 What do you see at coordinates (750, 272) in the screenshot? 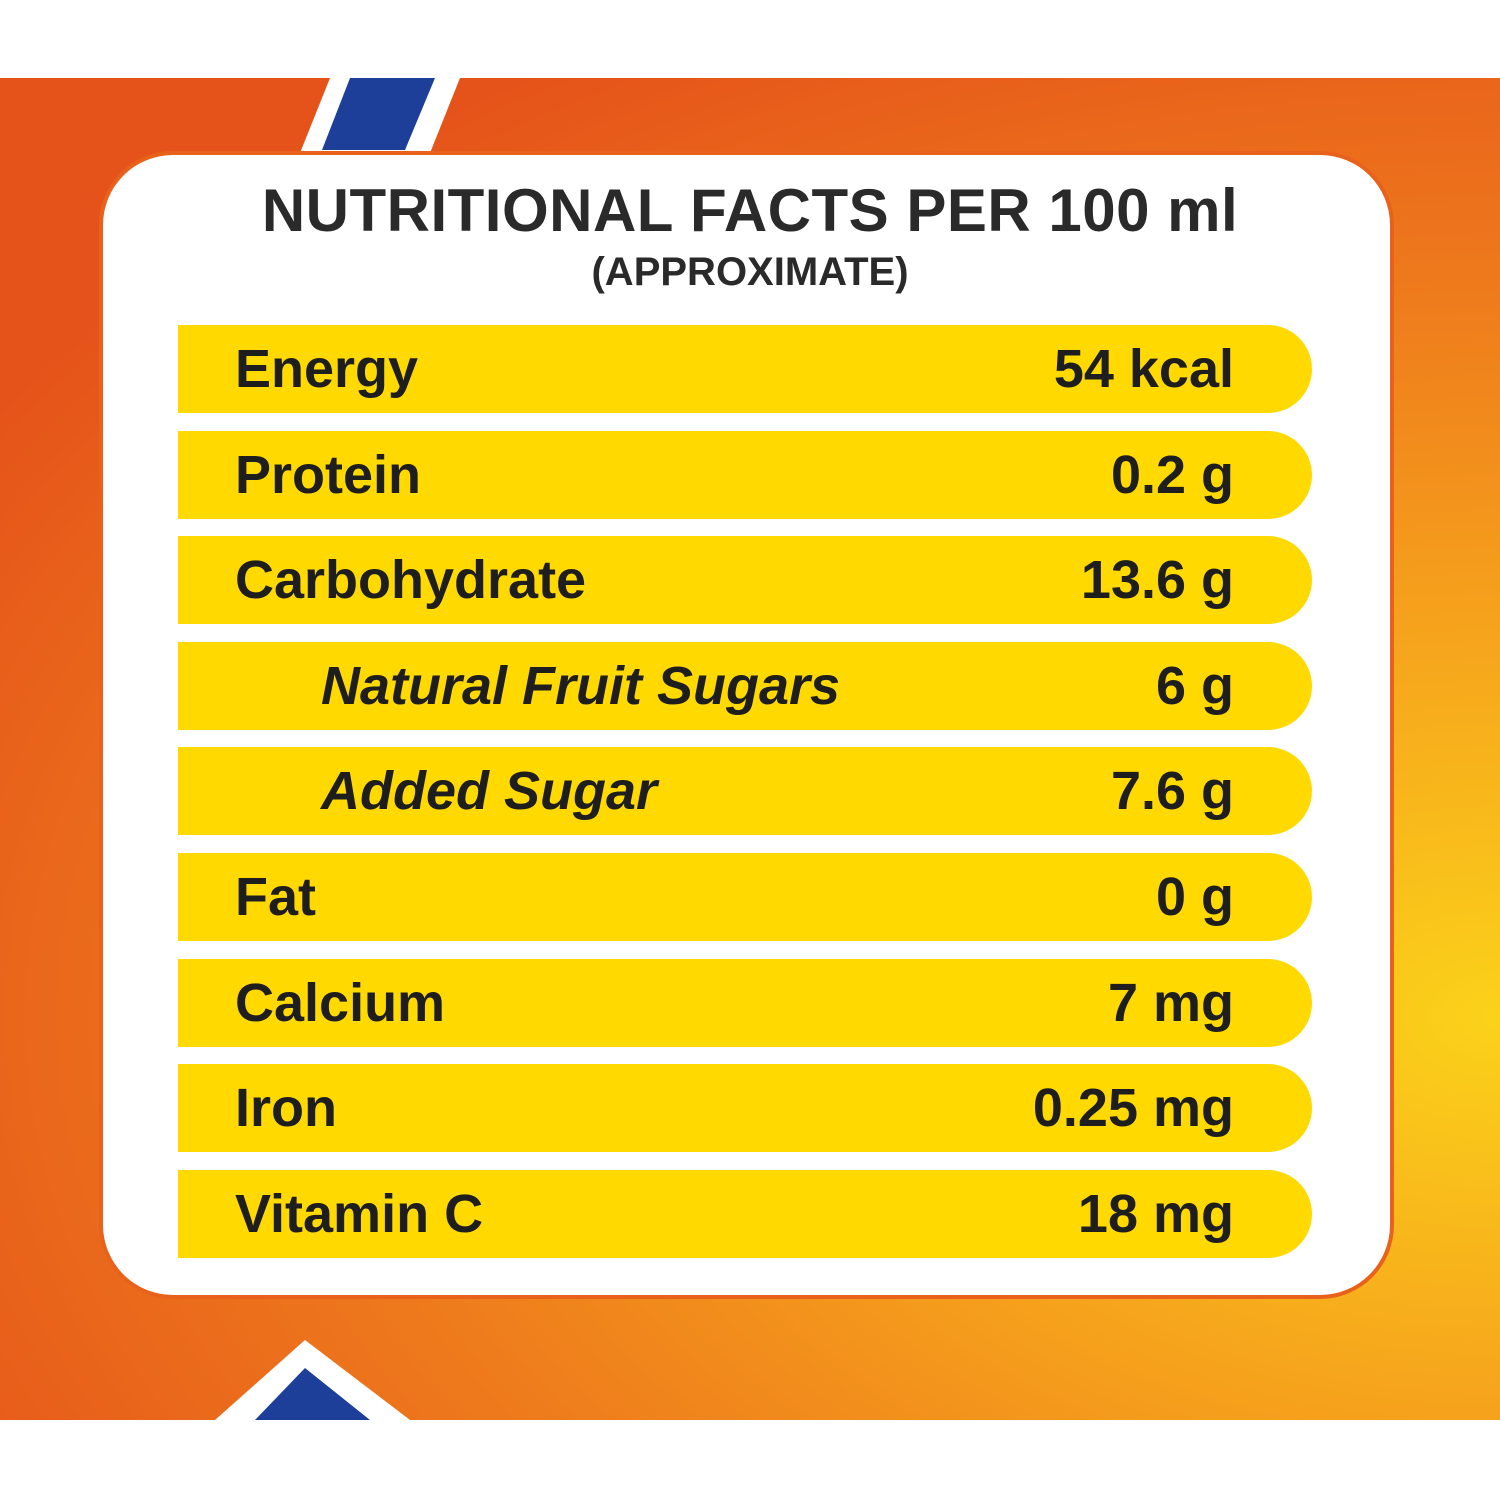
I see `subtitle: (APPROXIMATE)` at bounding box center [750, 272].